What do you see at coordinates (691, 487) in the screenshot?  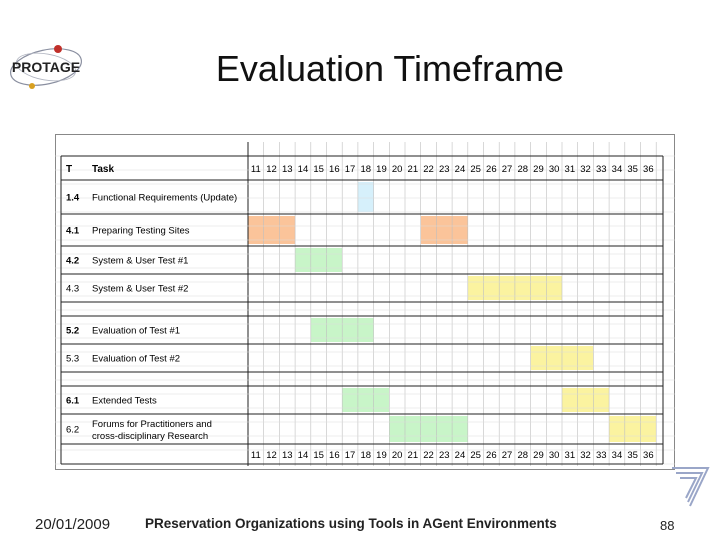 I see `fp7-logo` at bounding box center [691, 487].